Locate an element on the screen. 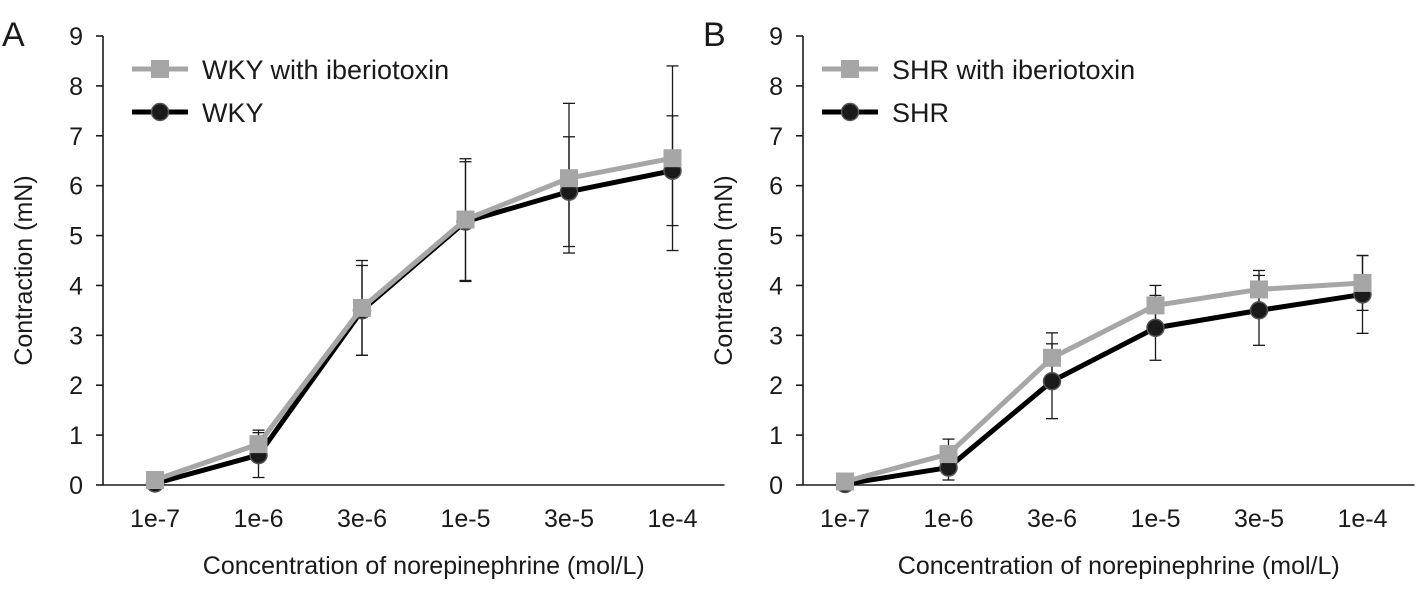  legend-label: SHR is located at coordinates (920, 113).